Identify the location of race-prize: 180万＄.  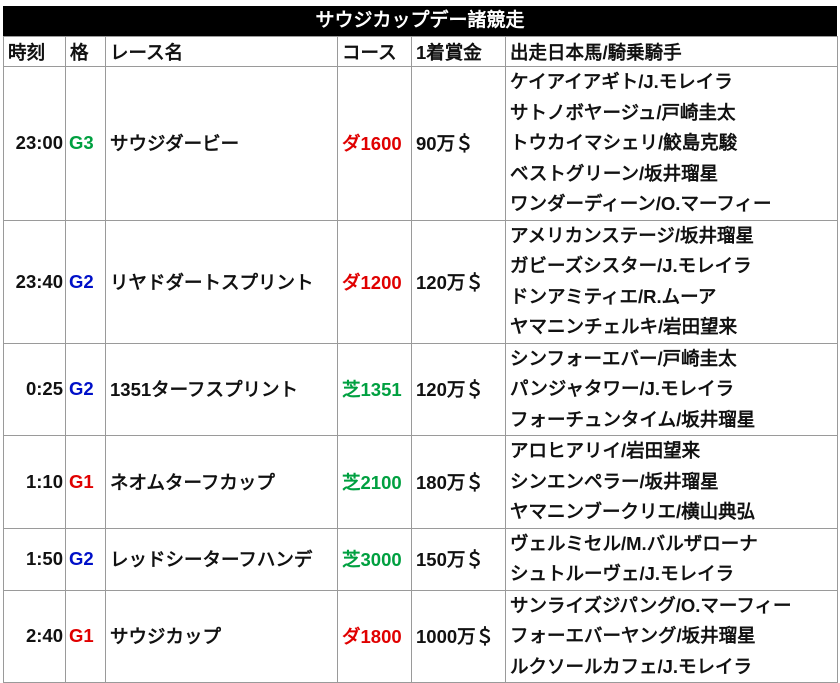
(458, 482).